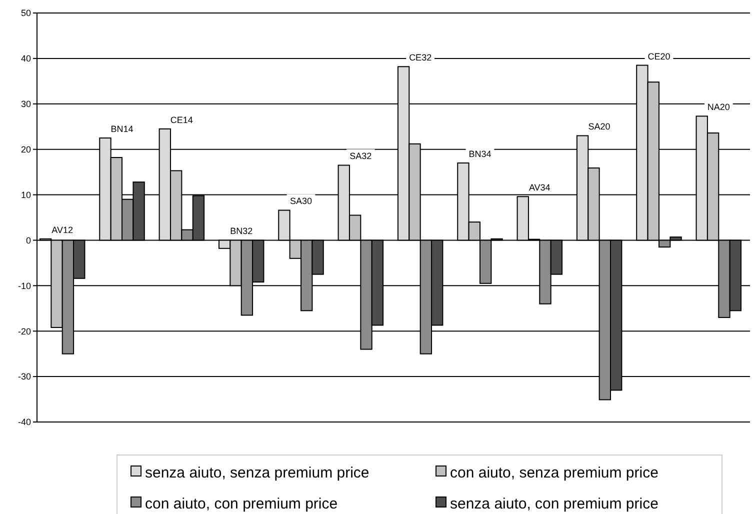  I want to click on x-tick-label: BN32, so click(241, 231).